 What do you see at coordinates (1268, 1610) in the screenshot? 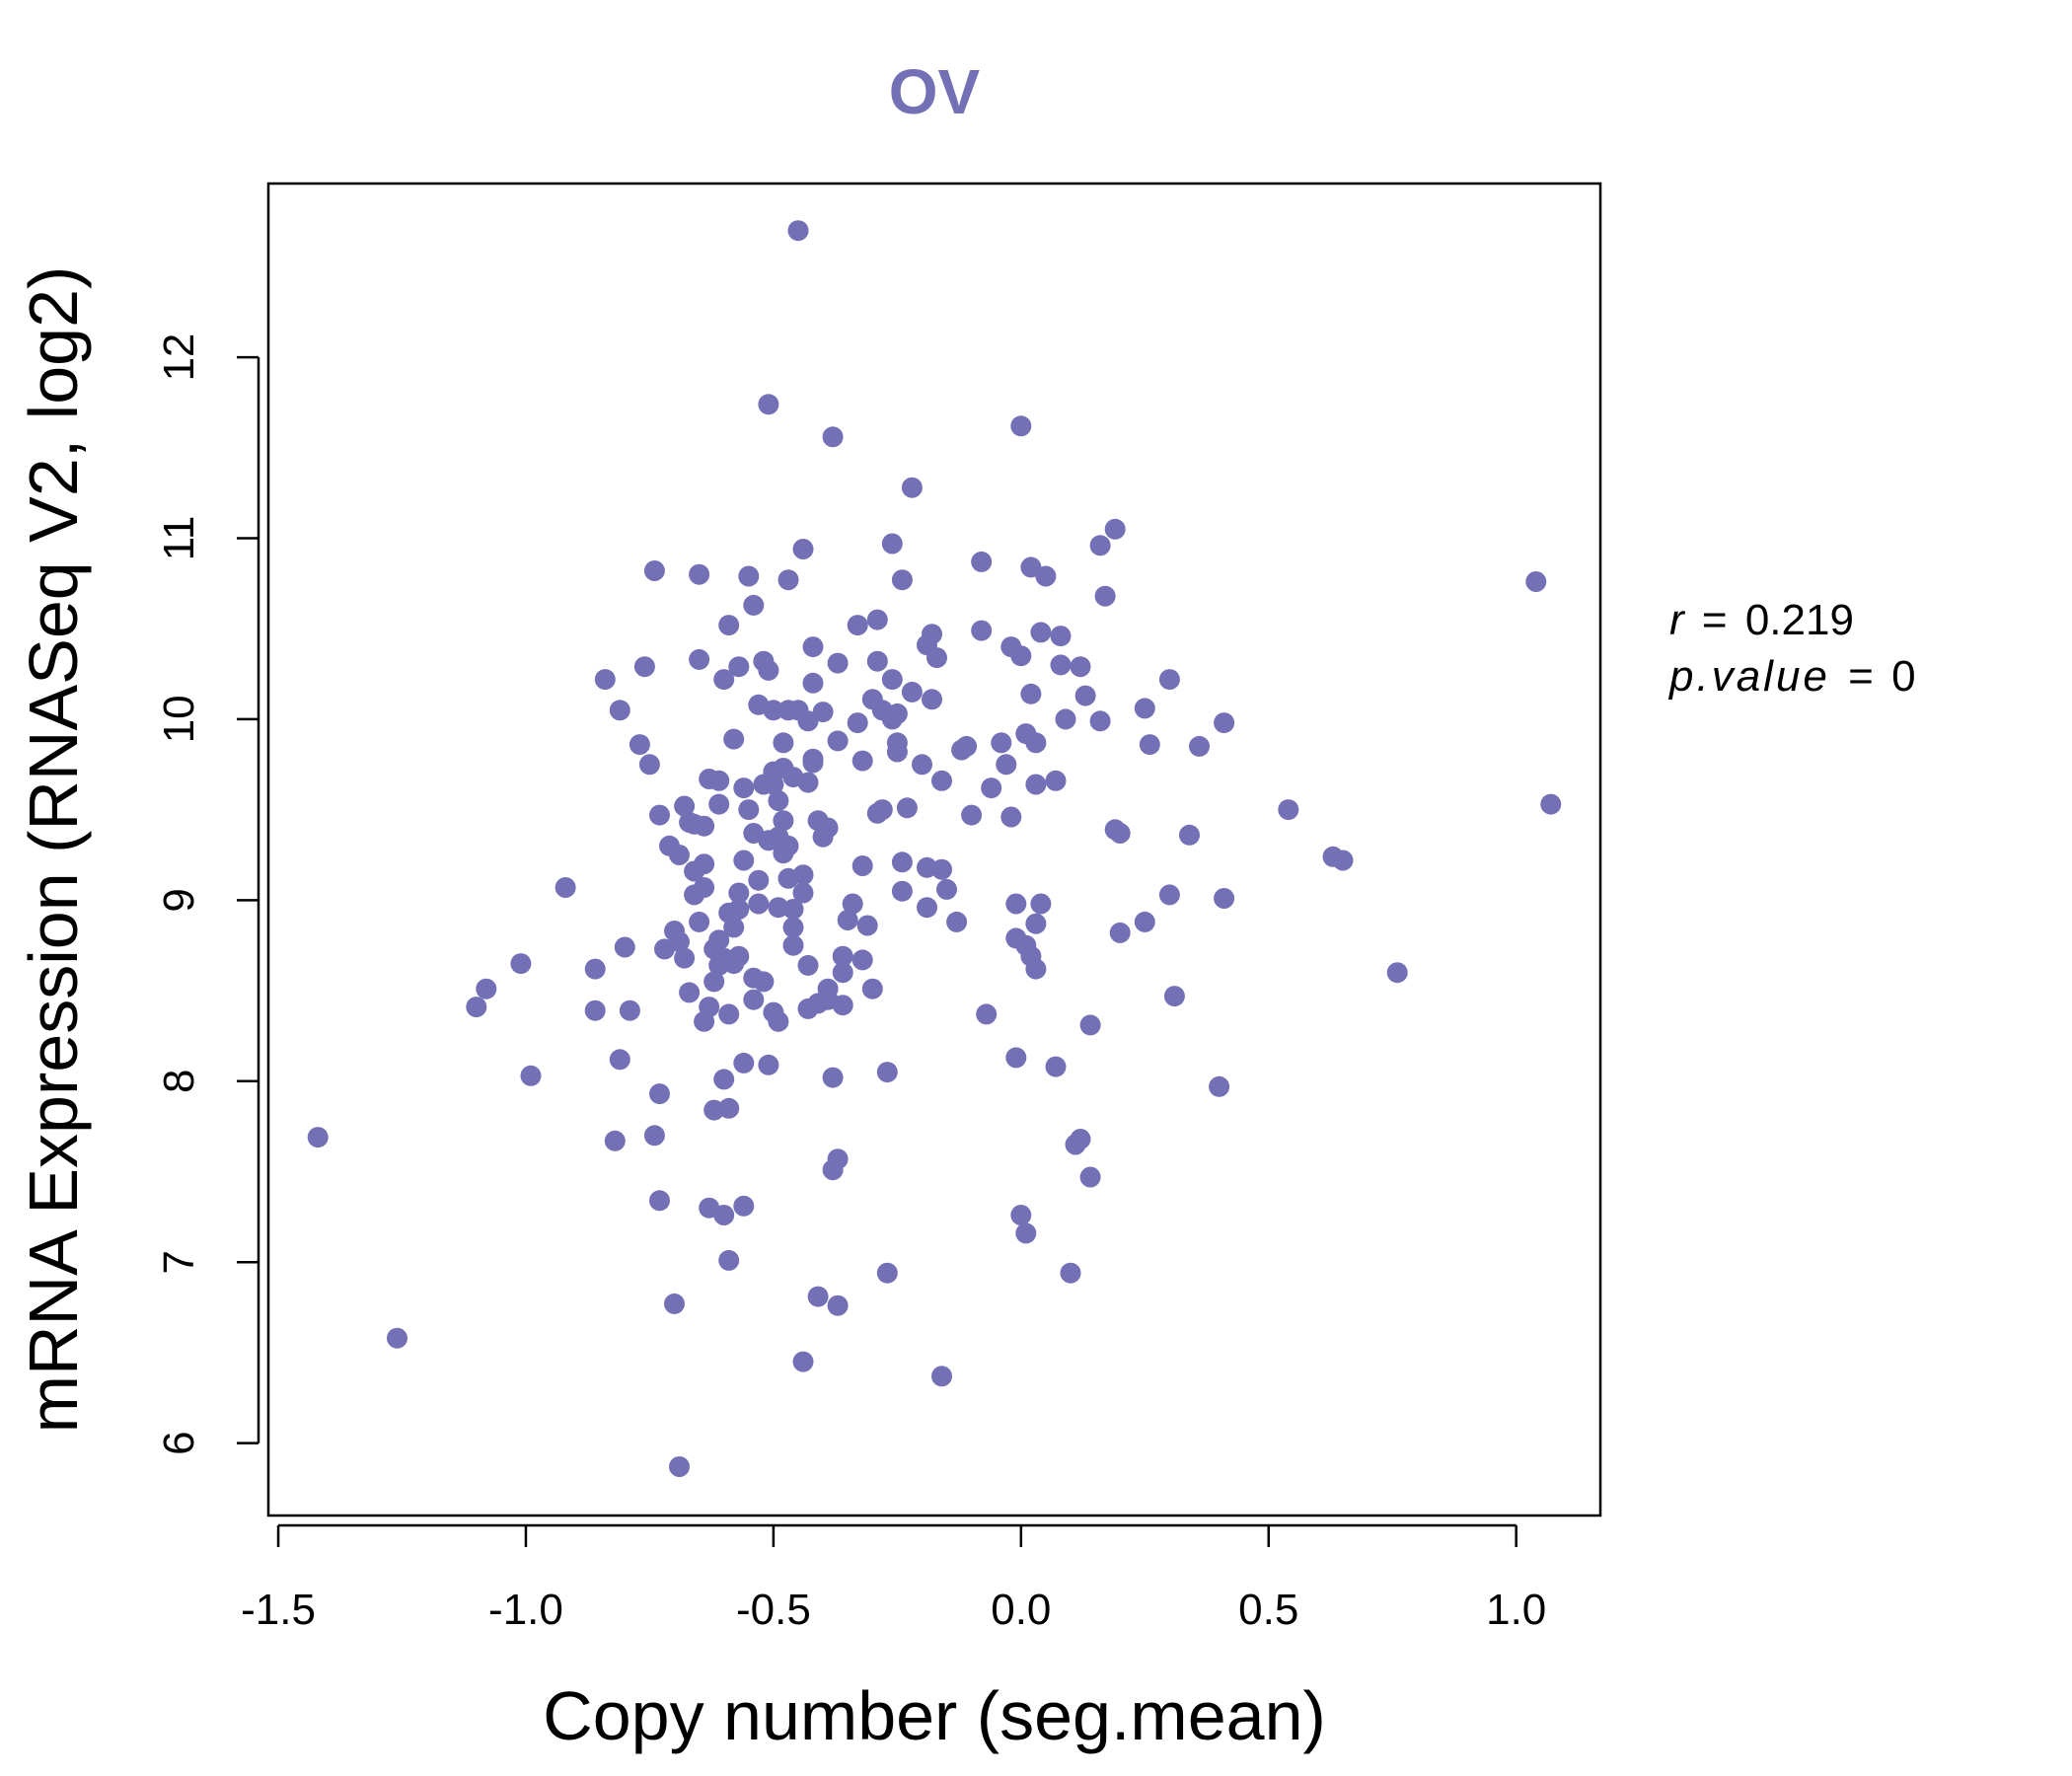
I see `x-tick-label: 0.5` at bounding box center [1268, 1610].